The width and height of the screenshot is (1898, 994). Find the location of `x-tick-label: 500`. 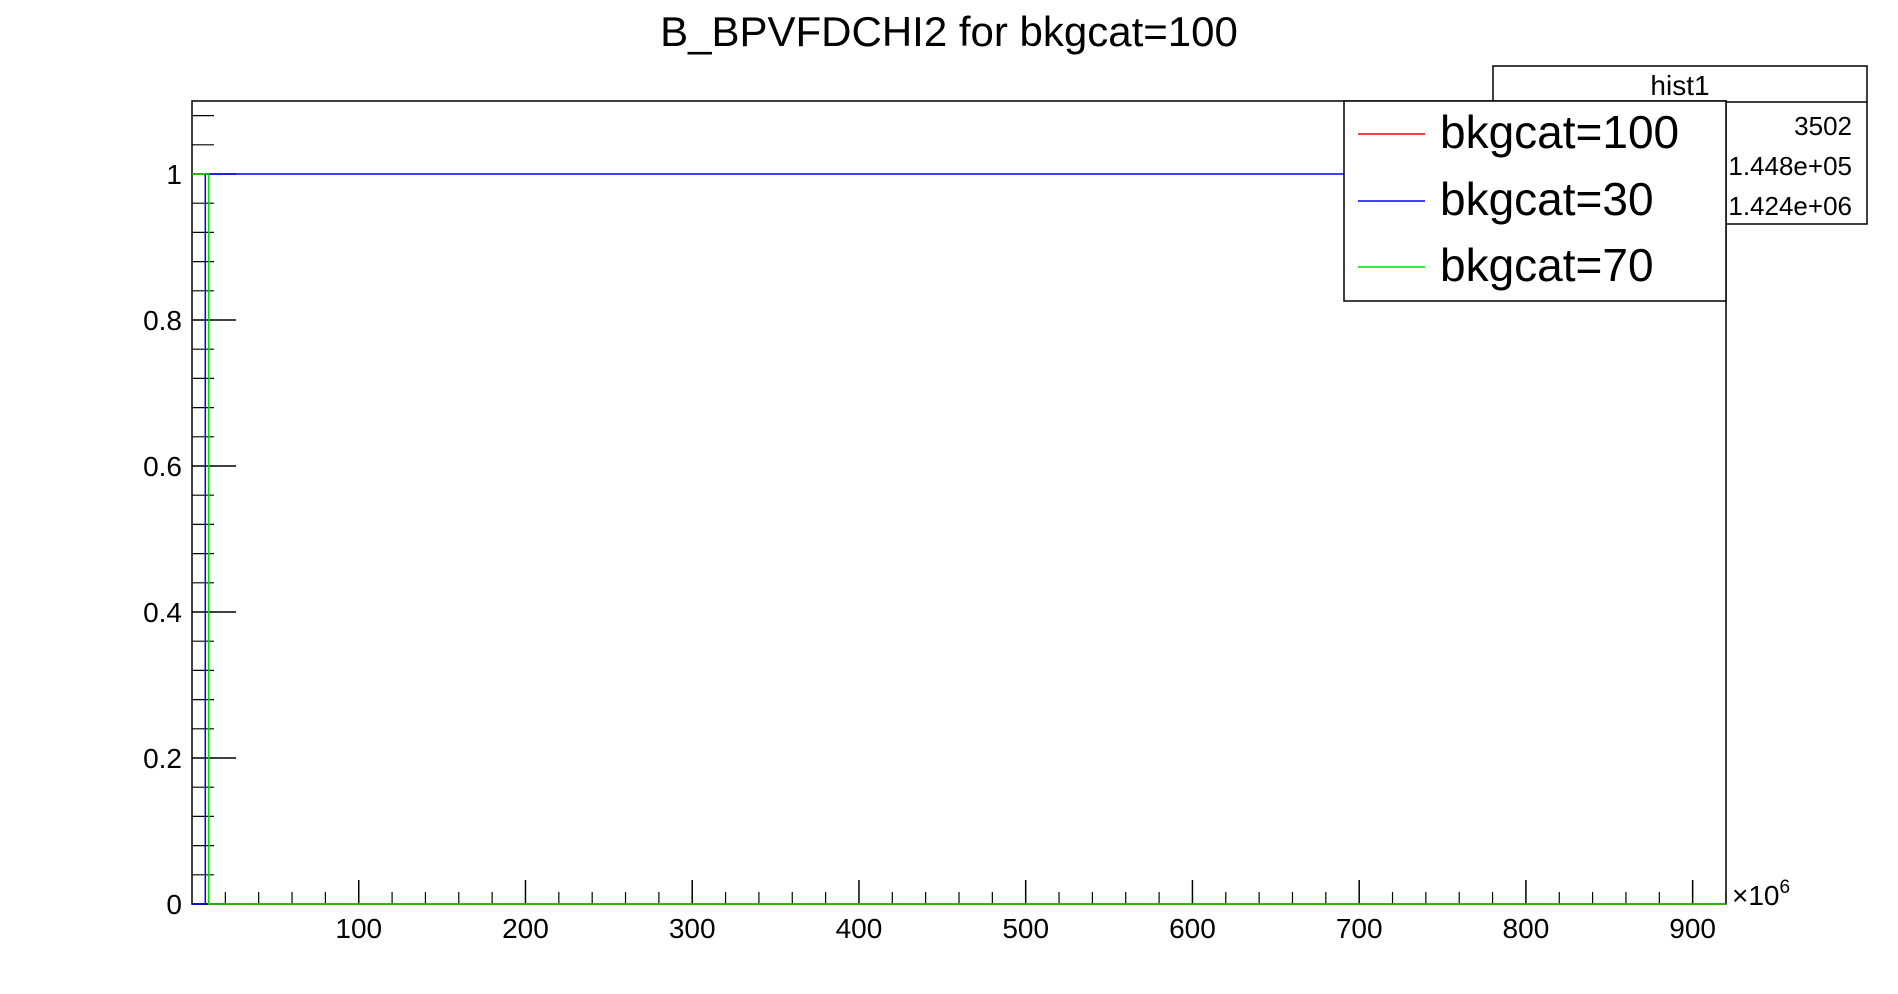

x-tick-label: 500 is located at coordinates (1025, 928).